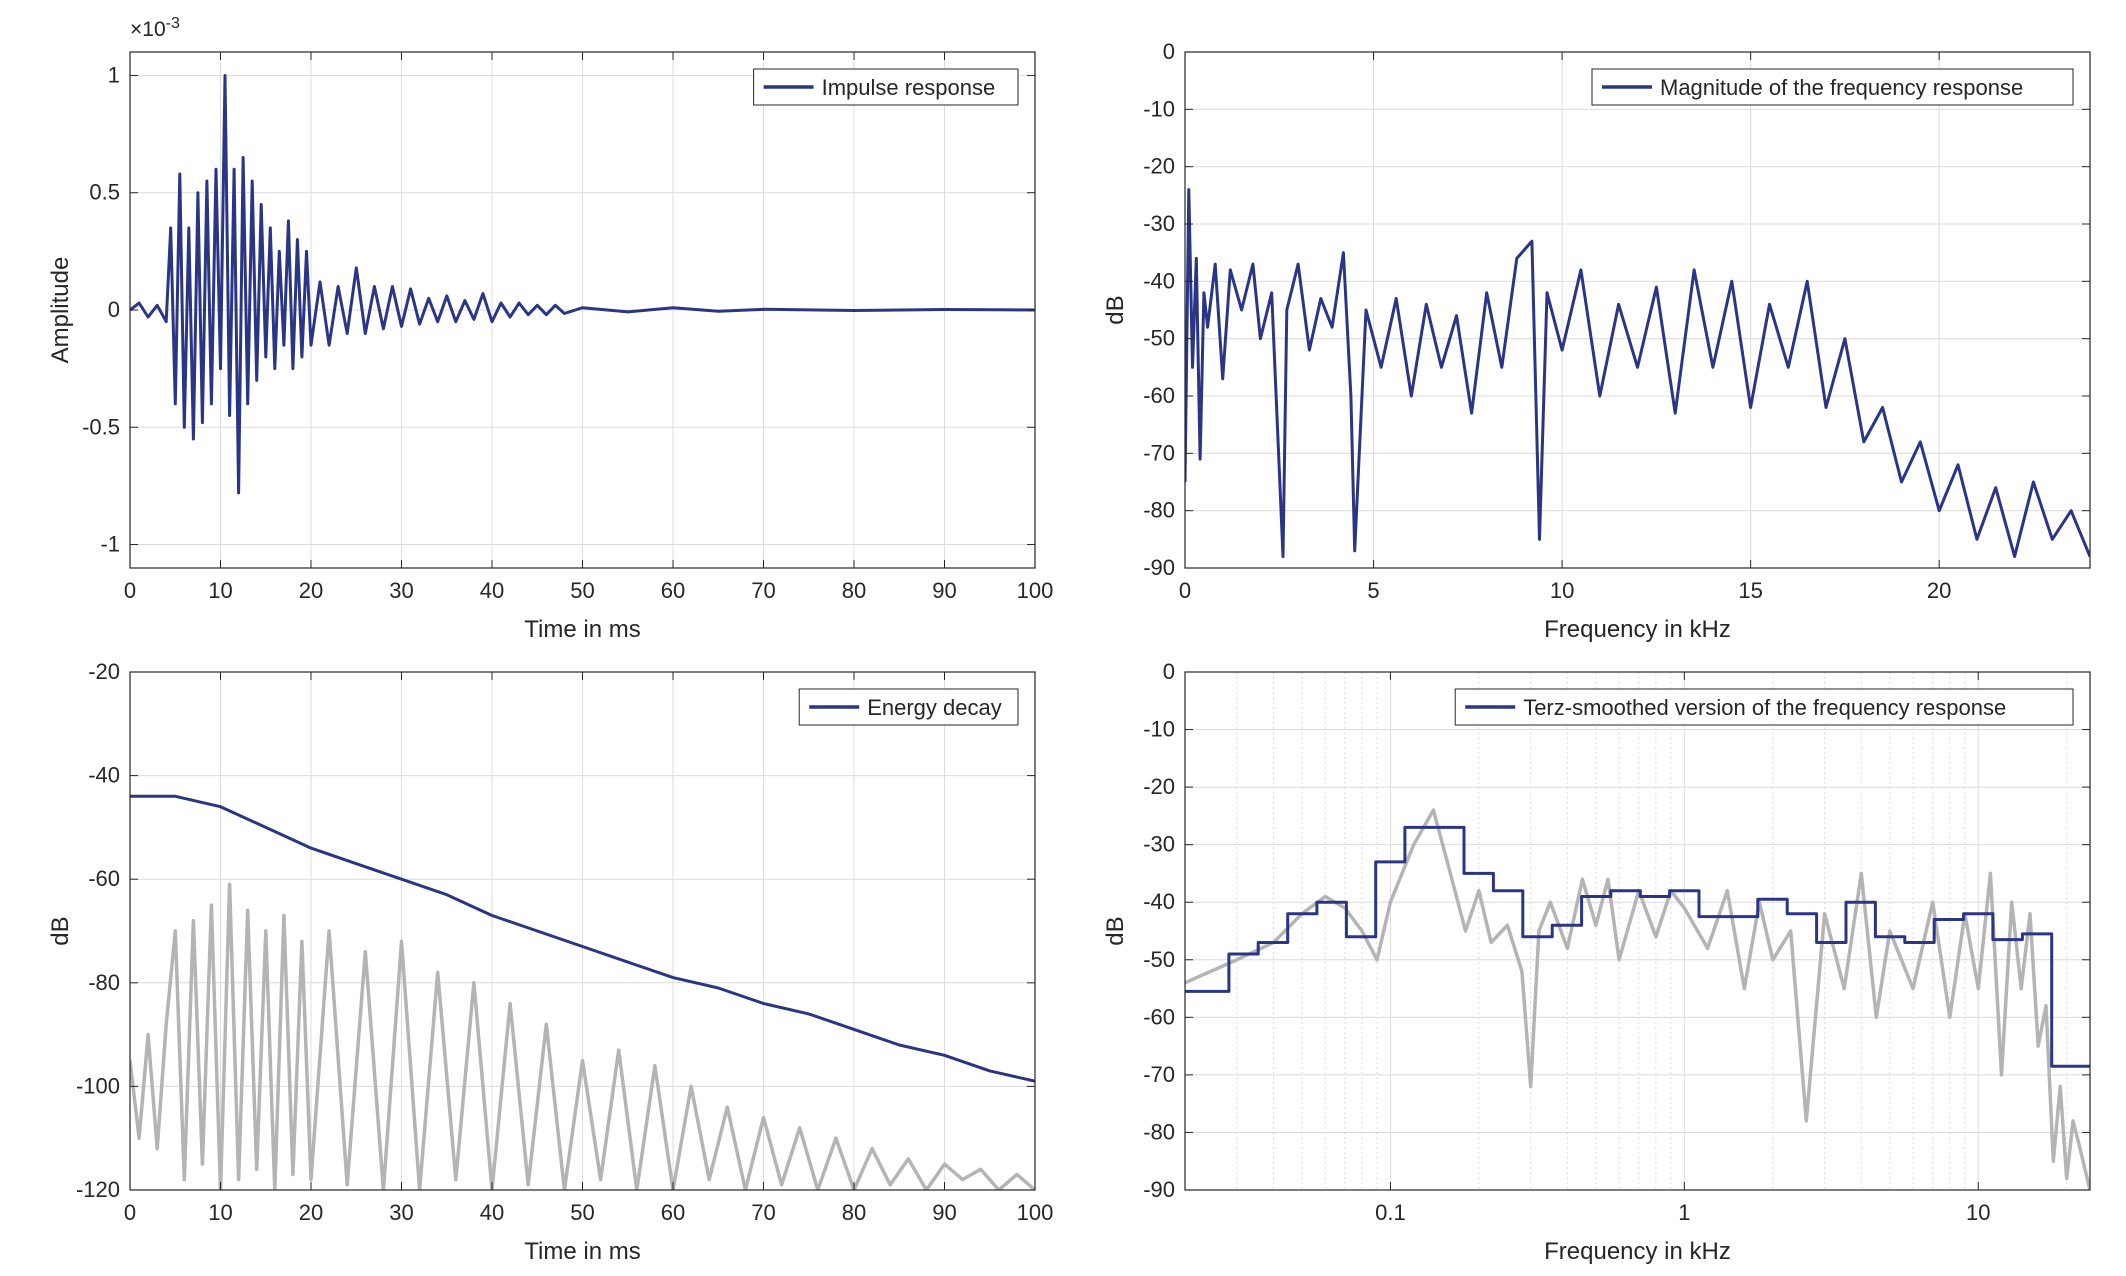 Image resolution: width=2126 pixels, height=1276 pixels. Describe the element at coordinates (60, 310) in the screenshot. I see `y-axis-label: Amplitude` at that location.